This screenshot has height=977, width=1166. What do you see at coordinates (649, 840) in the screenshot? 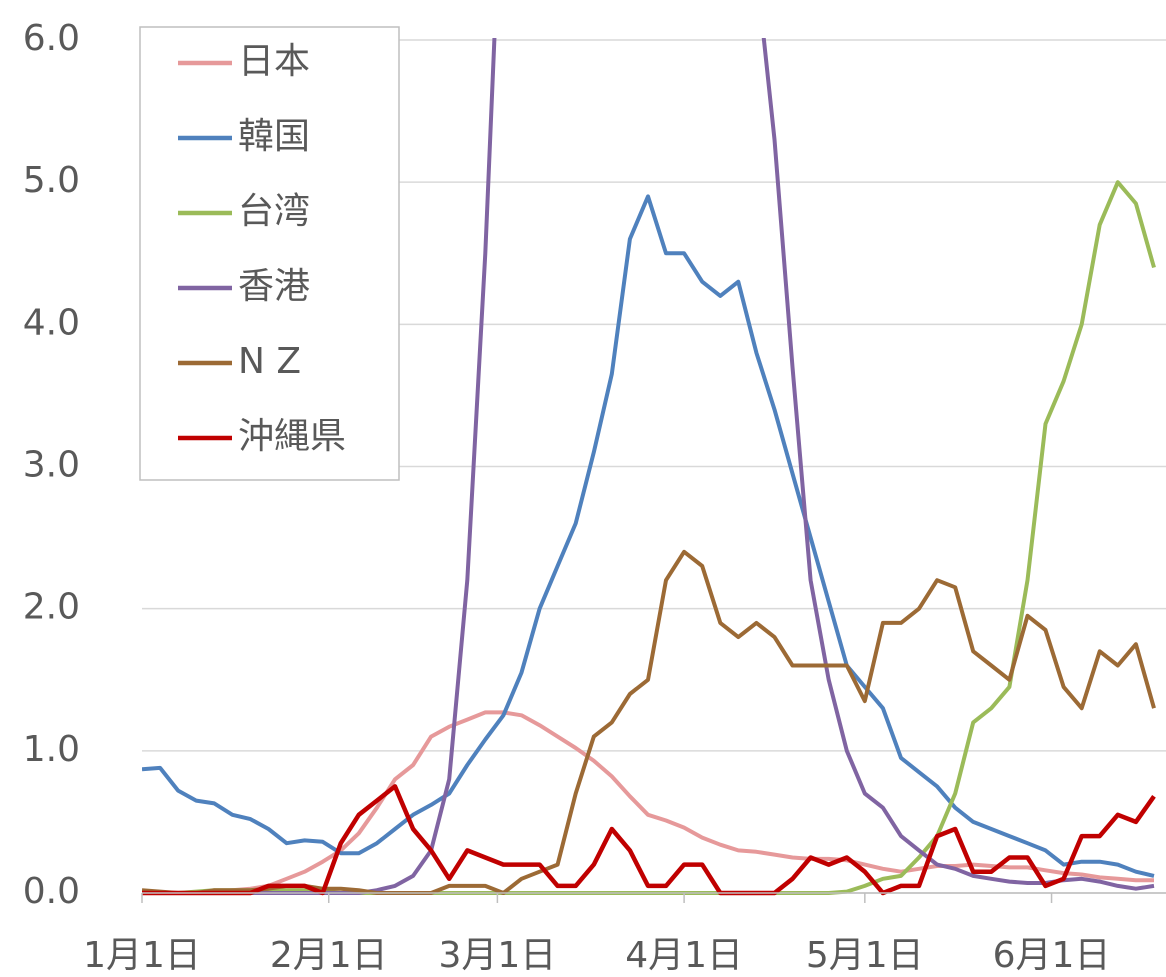
I see `series-line` at bounding box center [649, 840].